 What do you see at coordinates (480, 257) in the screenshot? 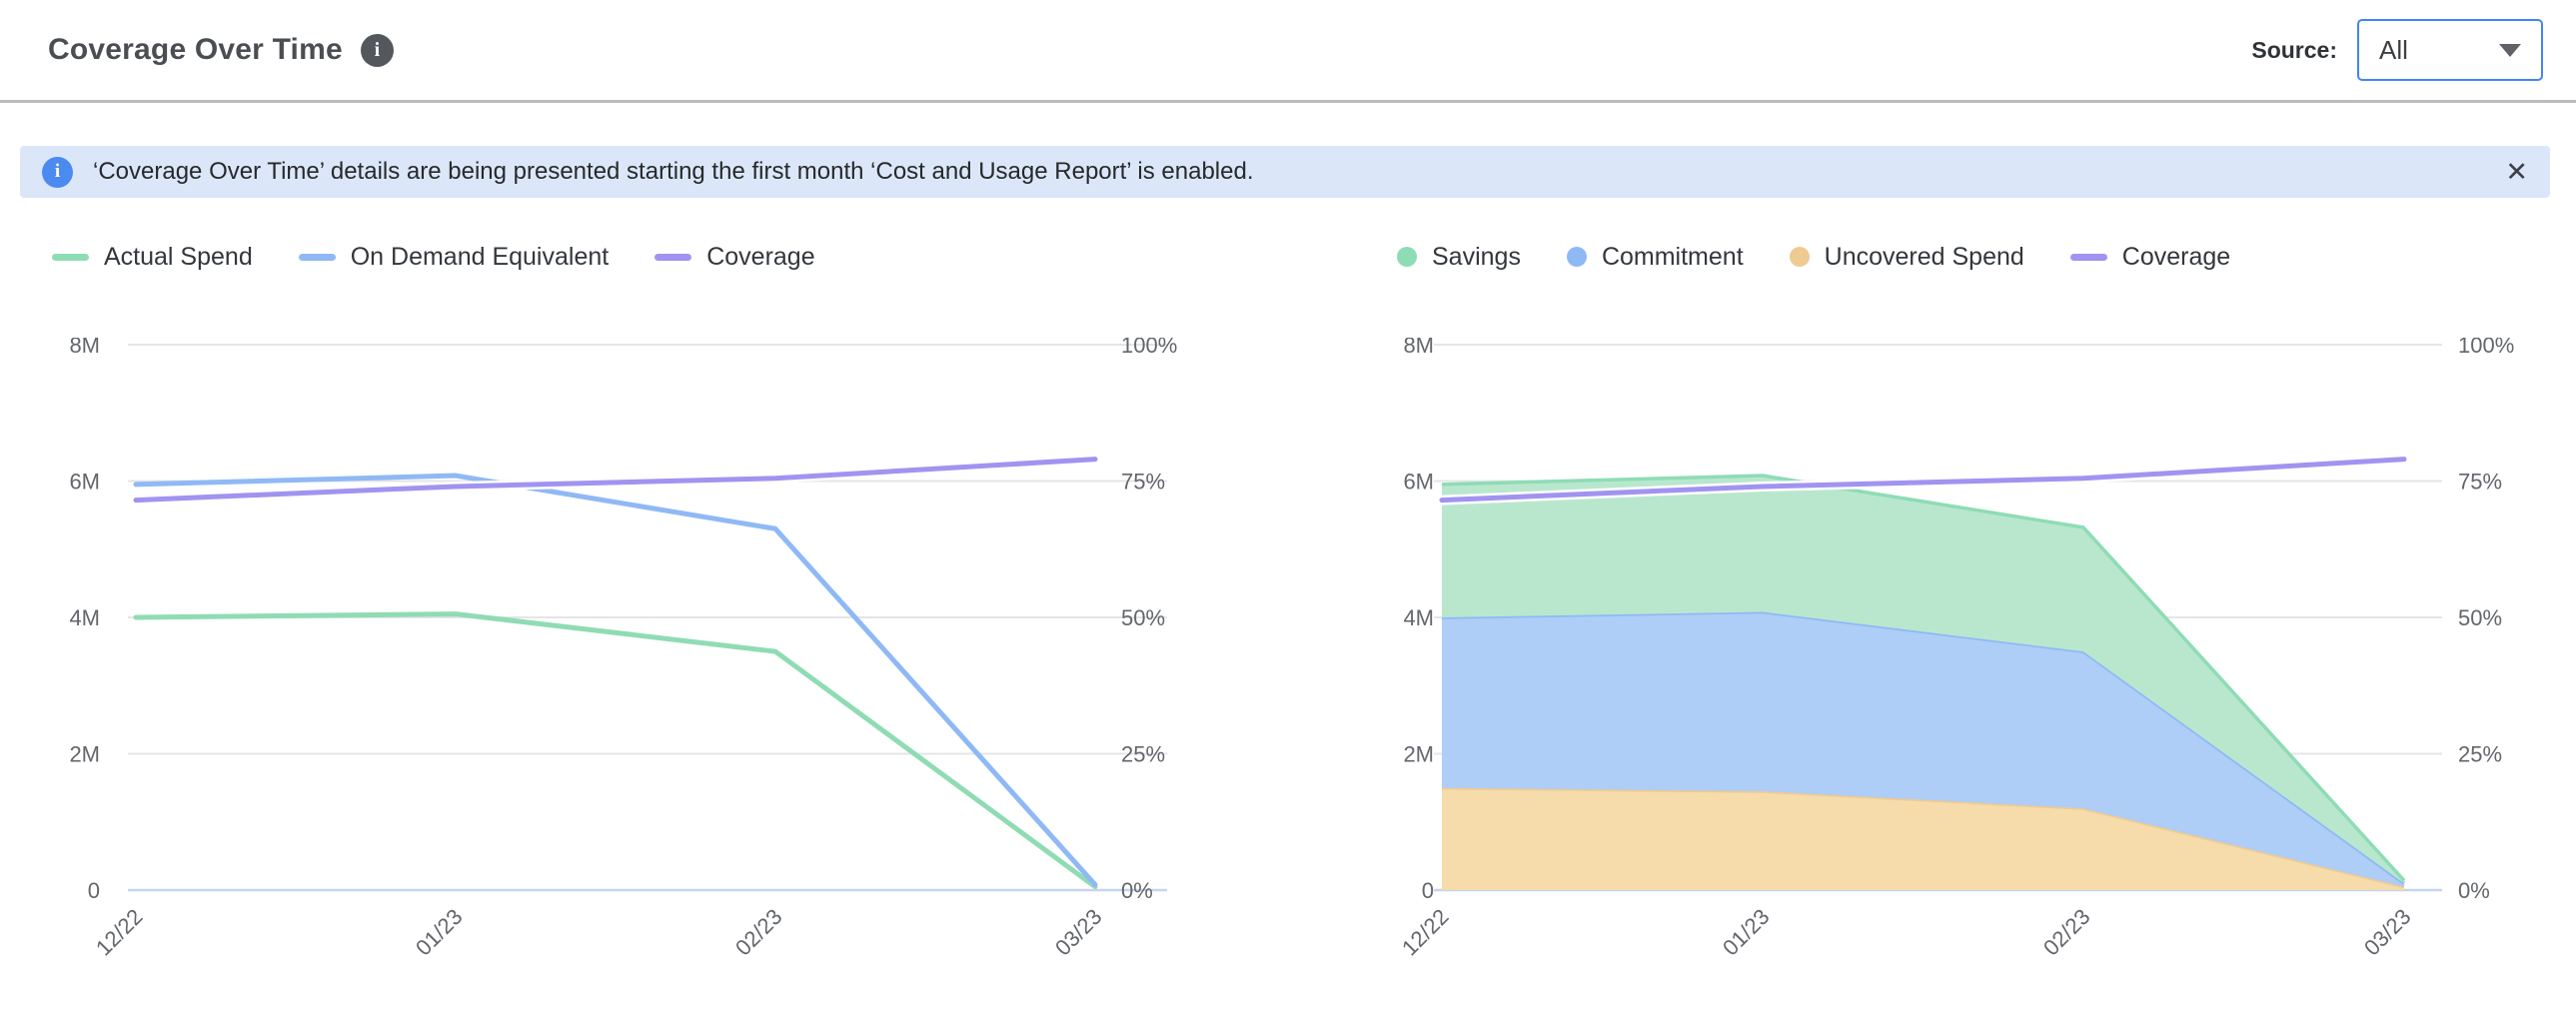
I see `legend-label: On Demand Equivalent` at bounding box center [480, 257].